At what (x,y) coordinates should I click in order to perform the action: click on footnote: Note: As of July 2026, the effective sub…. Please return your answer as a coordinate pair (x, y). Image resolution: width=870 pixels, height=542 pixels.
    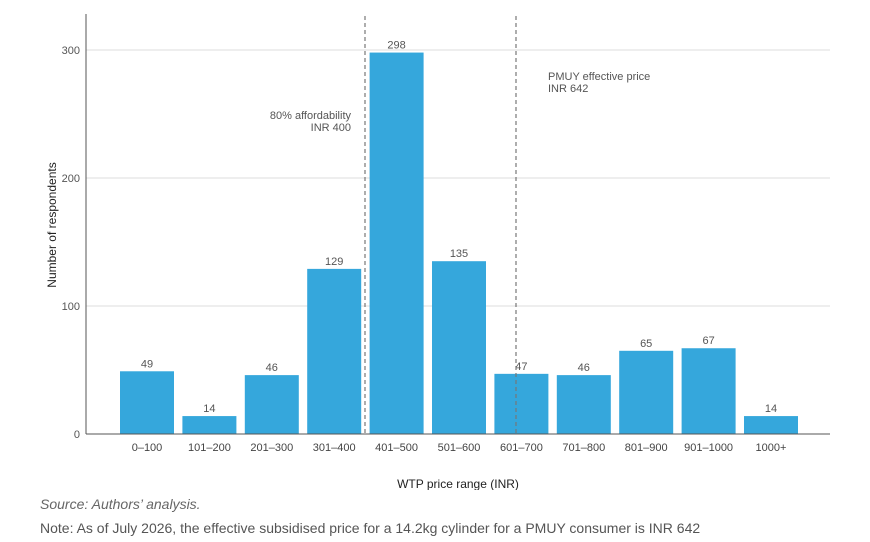
    Looking at the image, I should click on (370, 528).